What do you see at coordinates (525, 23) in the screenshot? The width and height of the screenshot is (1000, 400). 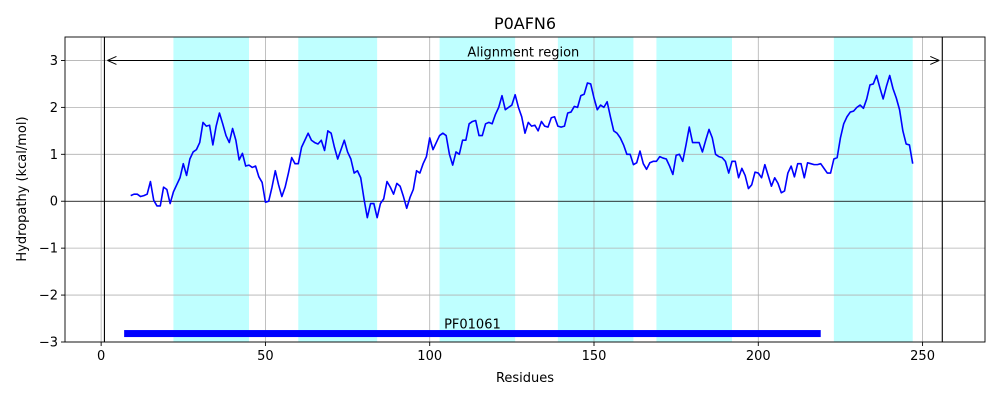 I see `chart-title: P0AFN6` at bounding box center [525, 23].